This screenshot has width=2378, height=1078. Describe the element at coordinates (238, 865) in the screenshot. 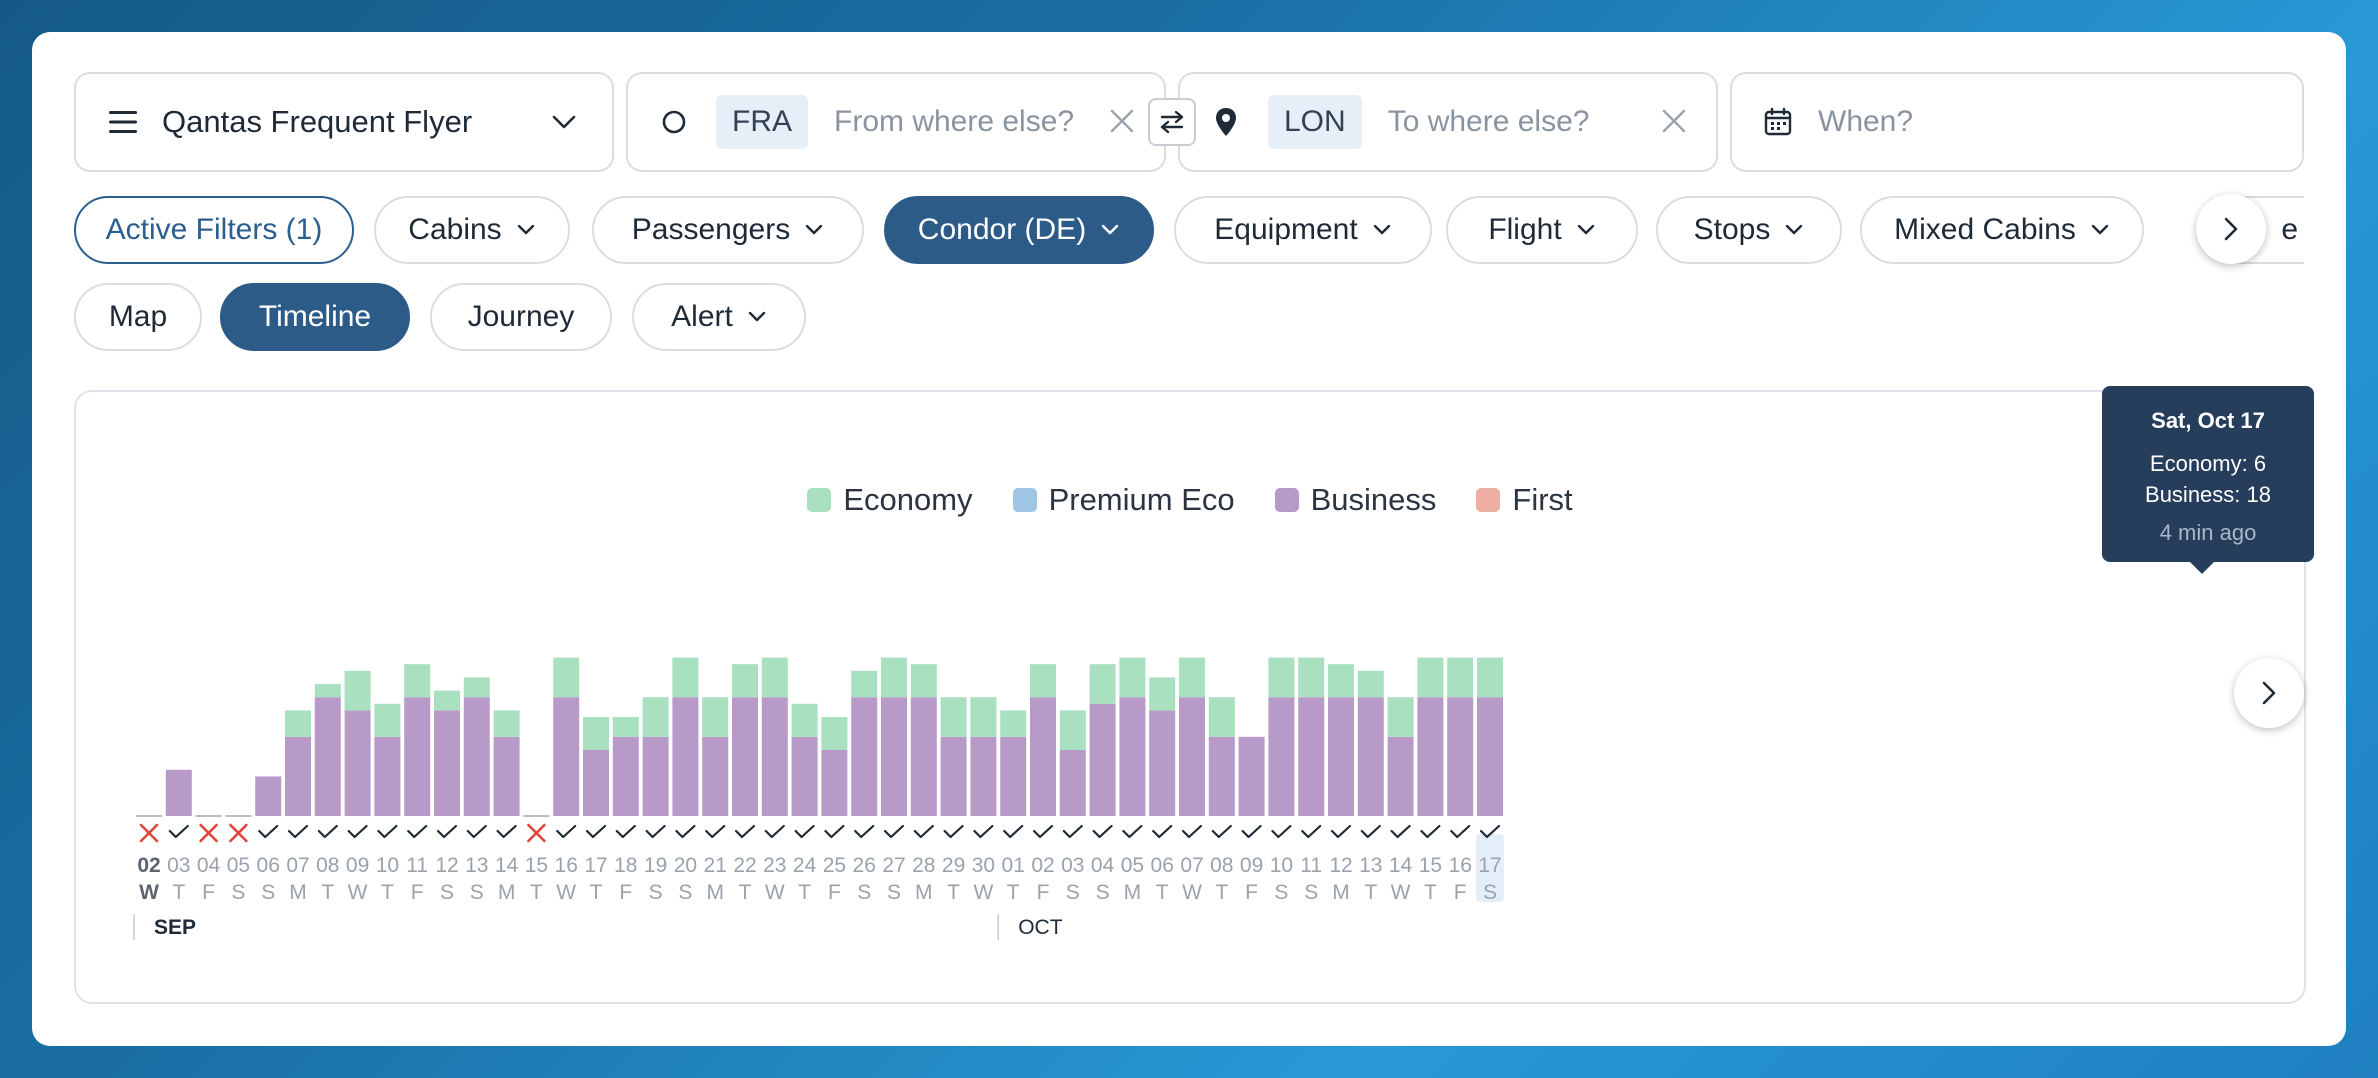

I see `day-number: 05` at that location.